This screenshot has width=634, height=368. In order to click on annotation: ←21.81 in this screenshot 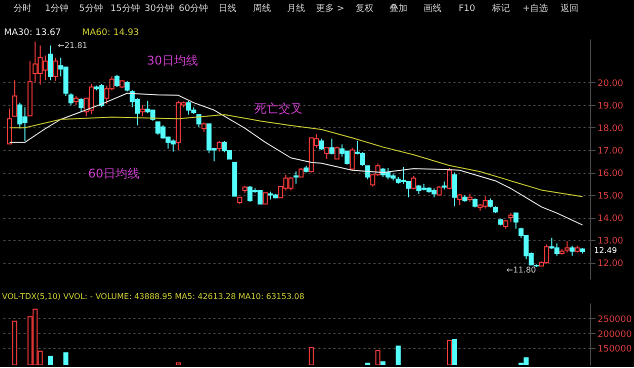, I will do `click(73, 45)`.